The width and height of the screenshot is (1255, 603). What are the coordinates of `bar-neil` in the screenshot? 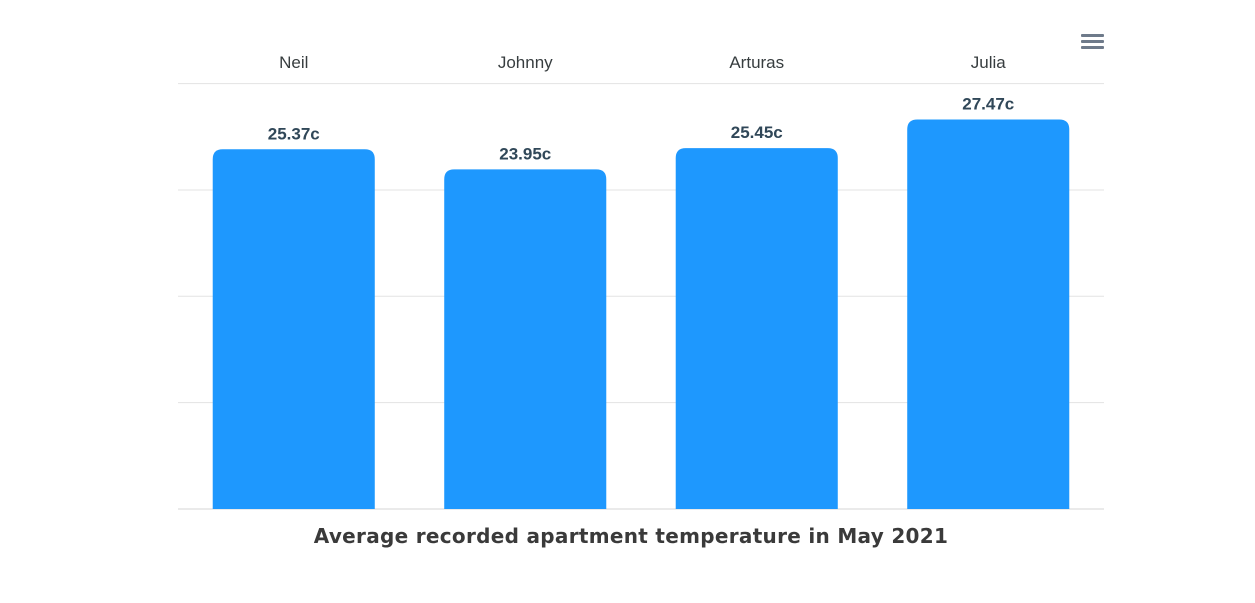 It's located at (293, 329).